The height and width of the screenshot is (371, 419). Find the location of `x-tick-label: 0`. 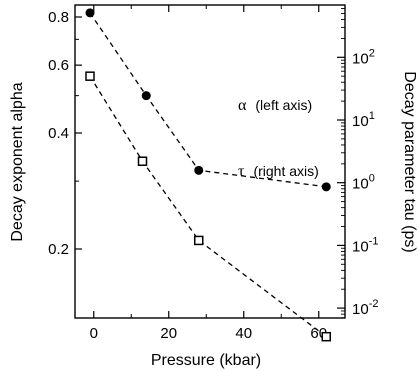

x-tick-label: 0 is located at coordinates (94, 333).